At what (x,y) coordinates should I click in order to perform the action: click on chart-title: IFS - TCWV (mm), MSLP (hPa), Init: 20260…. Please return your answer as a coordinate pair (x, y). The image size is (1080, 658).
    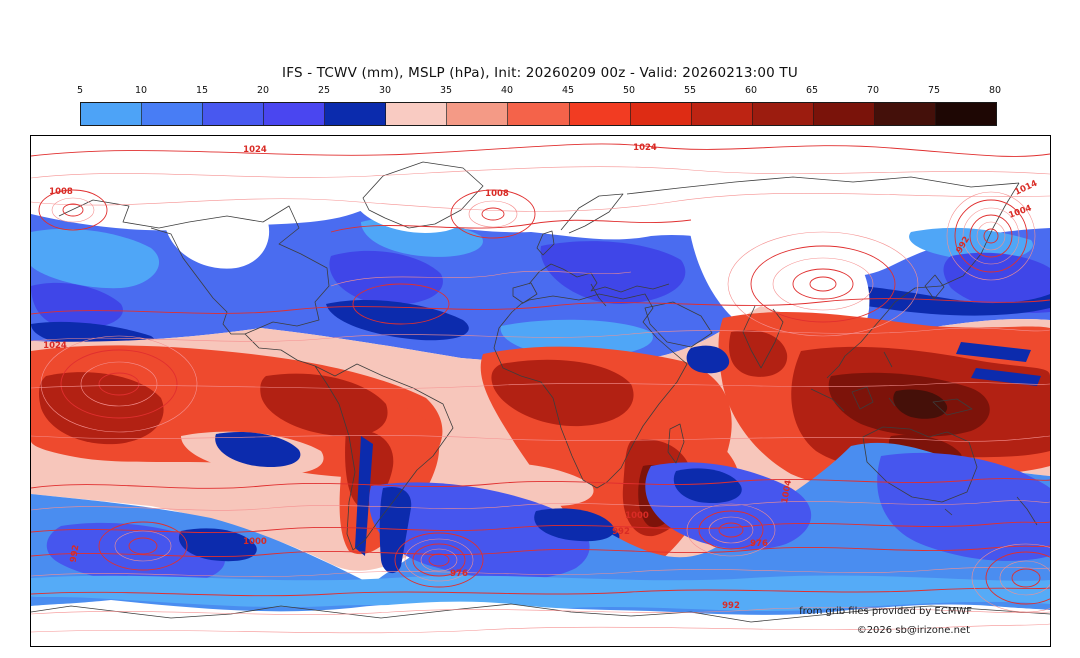
    Looking at the image, I should click on (540, 73).